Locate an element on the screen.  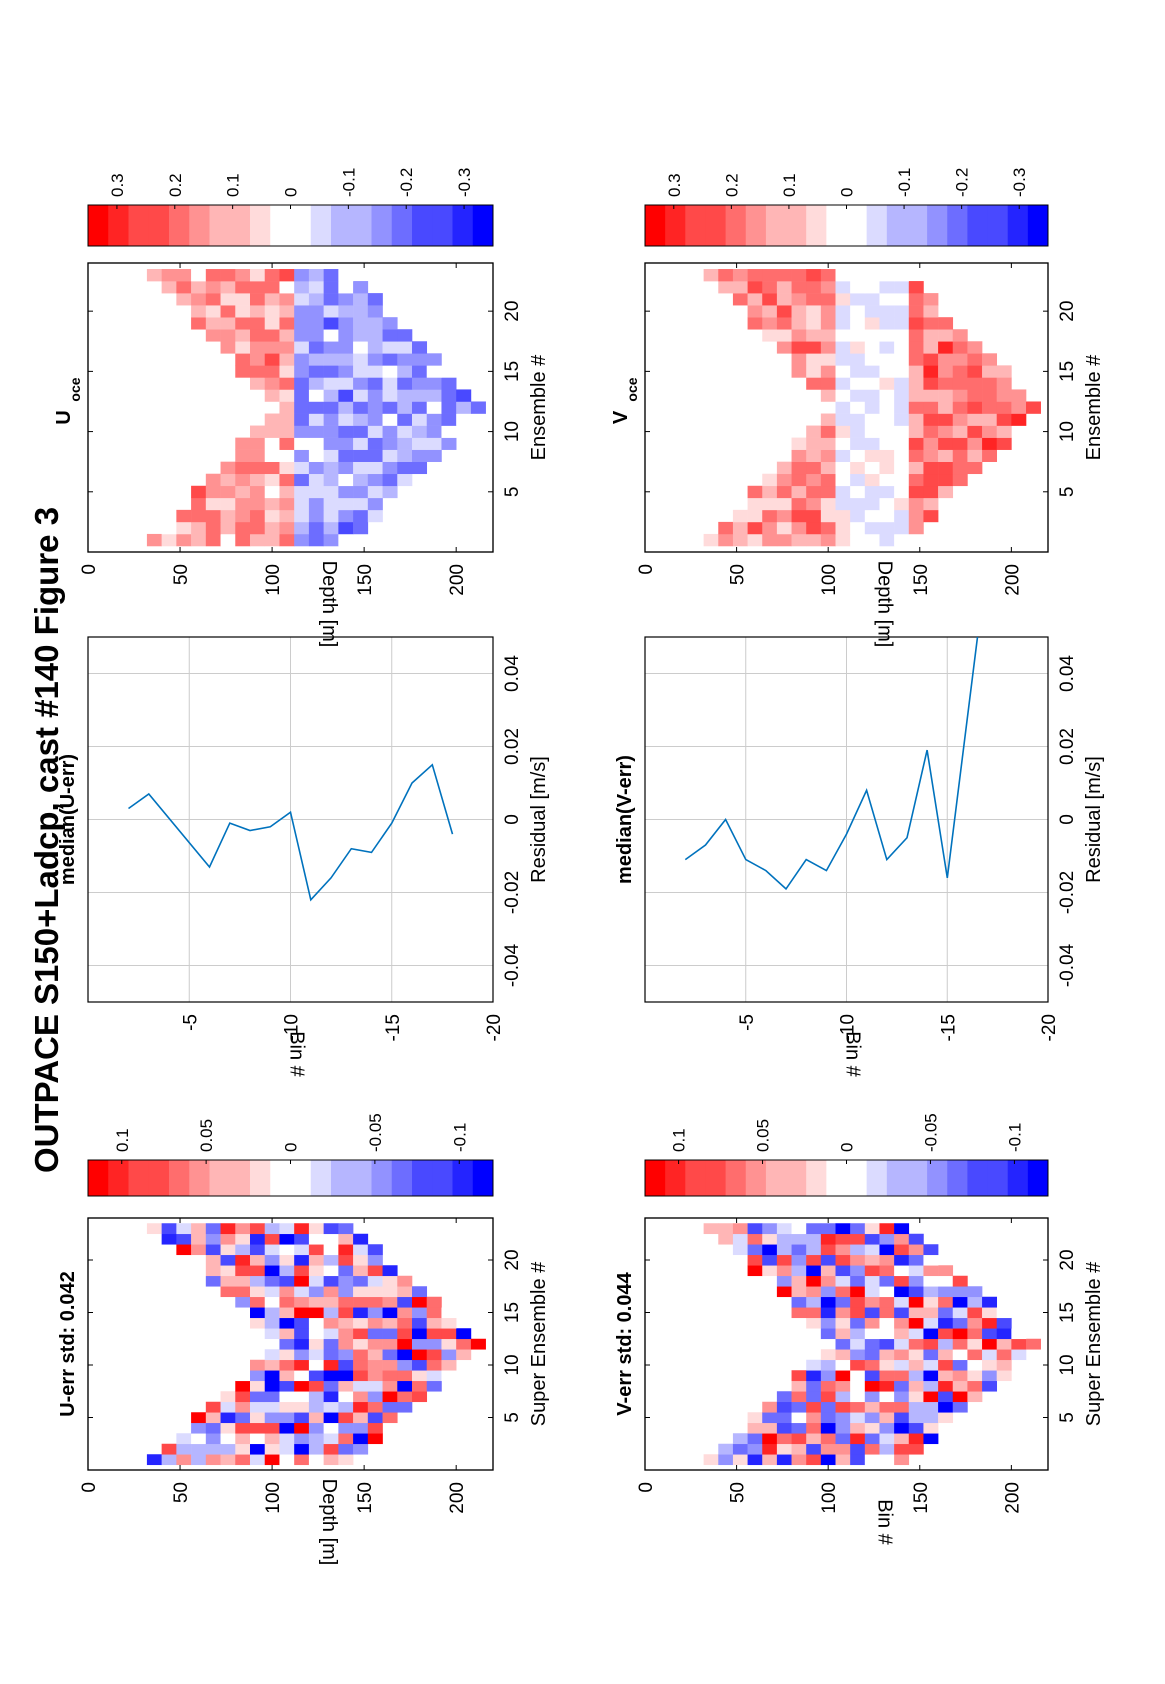
median-uerr-series-line is located at coordinates (291, 832).